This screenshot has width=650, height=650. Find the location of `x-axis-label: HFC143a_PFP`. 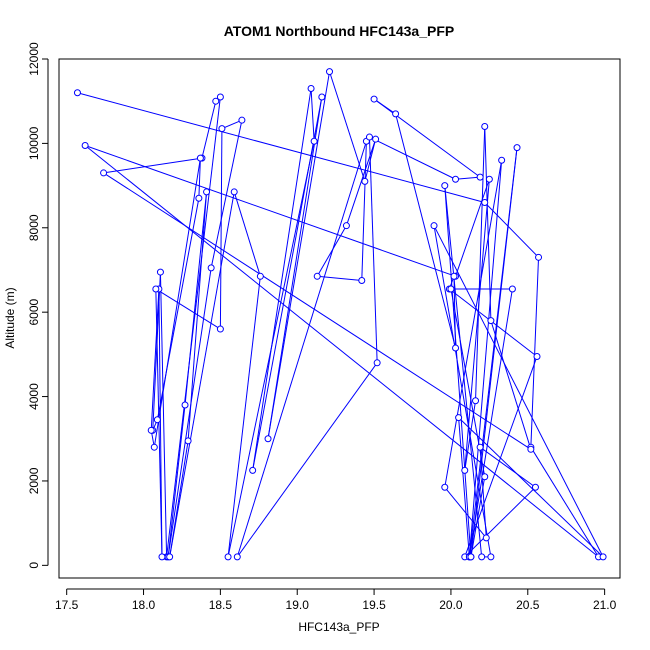

x-axis-label: HFC143a_PFP is located at coordinates (338, 627).